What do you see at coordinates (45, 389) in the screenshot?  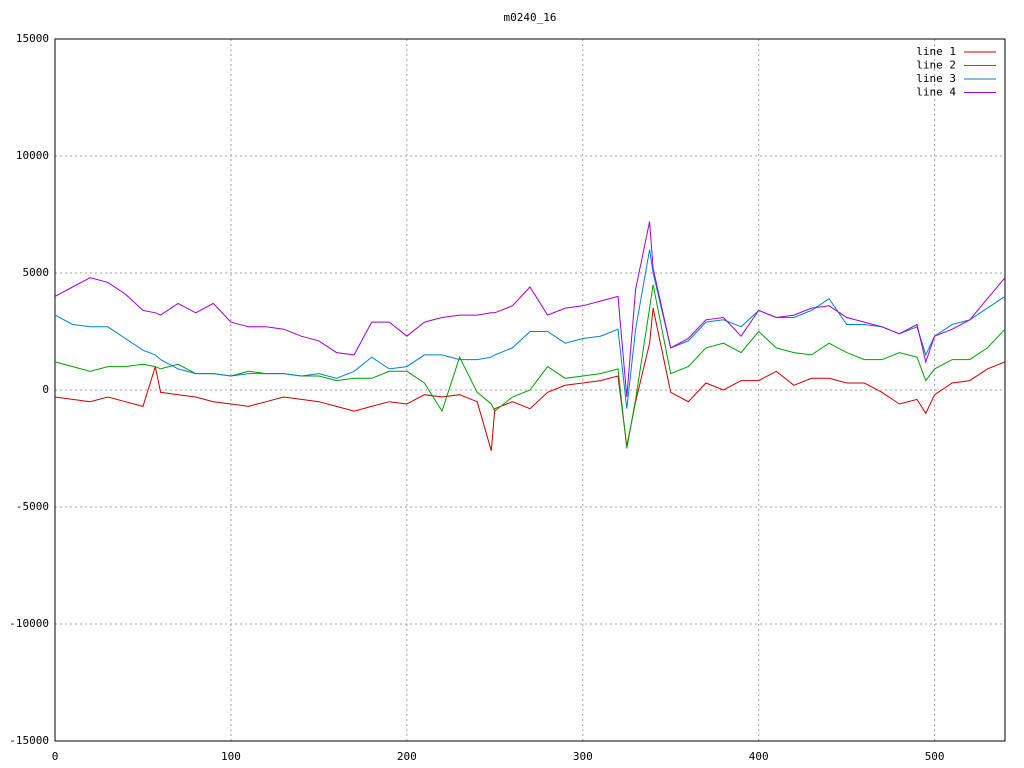 I see `y-tick-label: 0` at bounding box center [45, 389].